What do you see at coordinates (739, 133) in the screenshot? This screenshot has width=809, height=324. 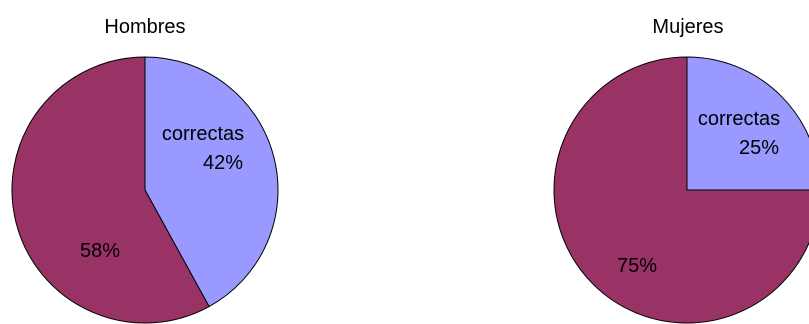 I see `slice-label-1-0: correctas 25%` at bounding box center [739, 133].